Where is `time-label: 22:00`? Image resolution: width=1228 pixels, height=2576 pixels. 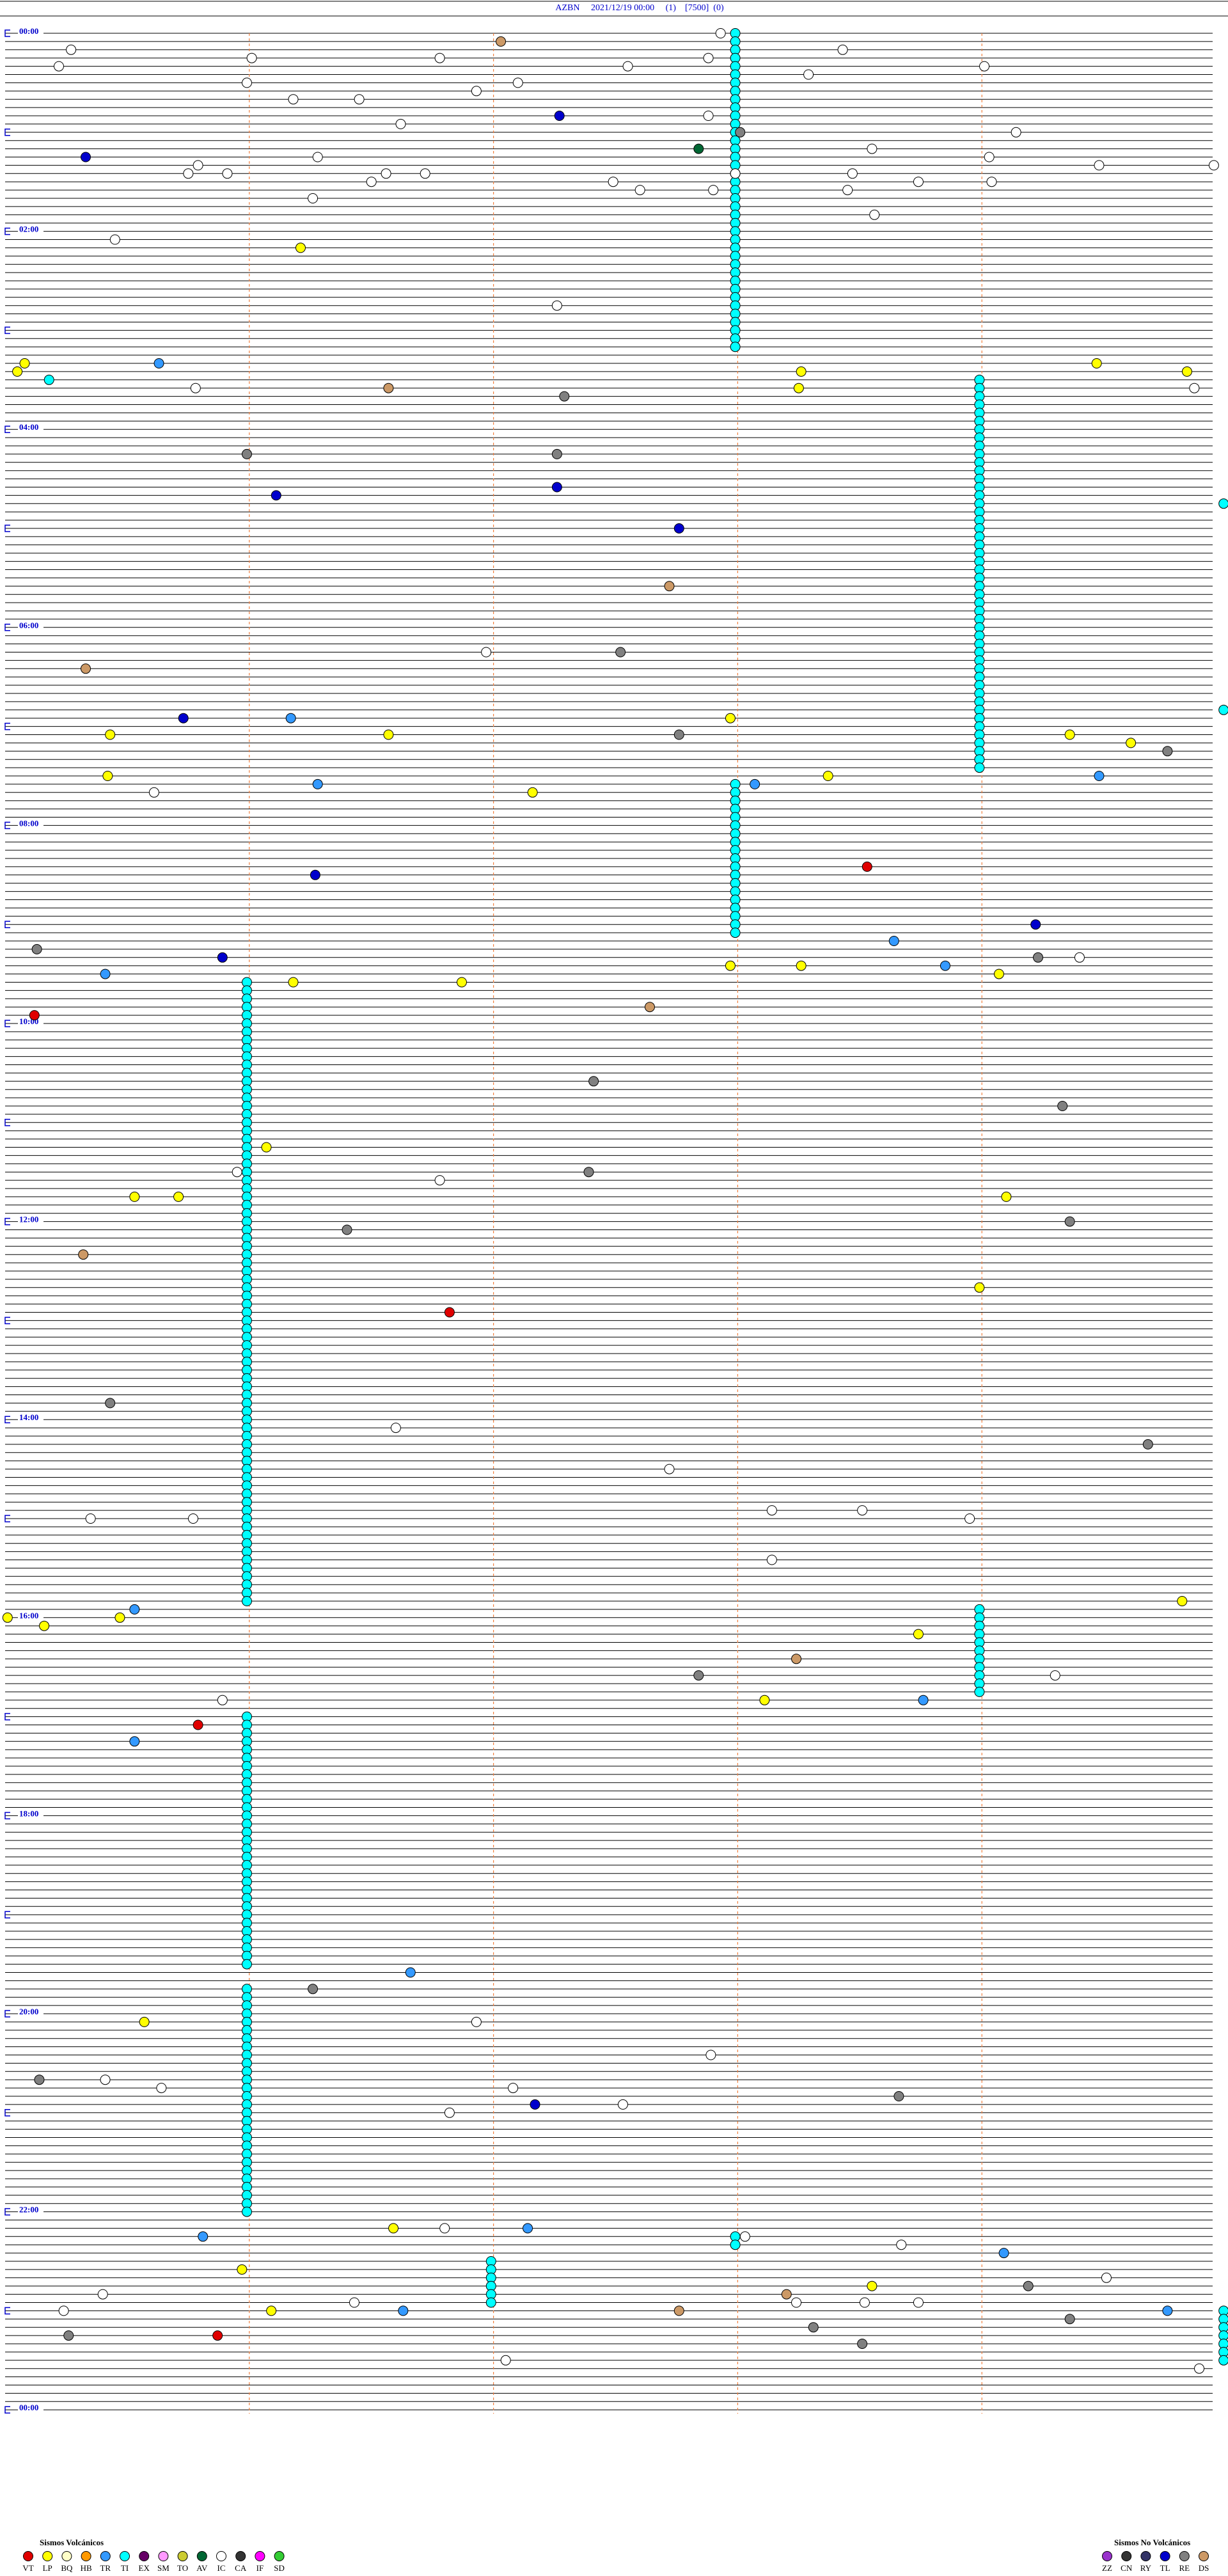
time-label: 22:00 is located at coordinates (28, 2210).